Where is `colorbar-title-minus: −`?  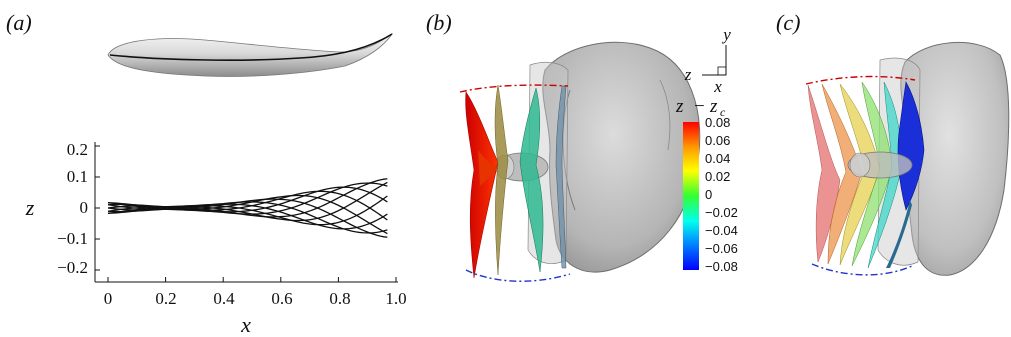 colorbar-title-minus: − is located at coordinates (699, 106).